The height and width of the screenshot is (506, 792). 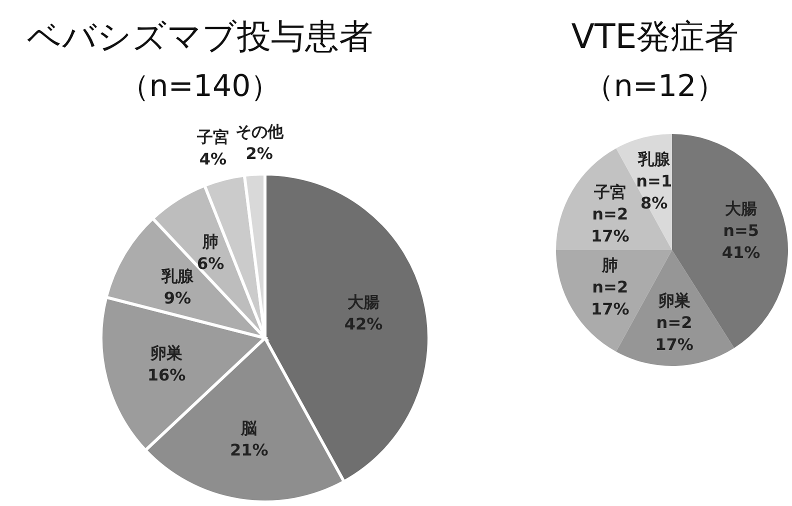 I want to click on data-label: 16%, so click(x=166, y=374).